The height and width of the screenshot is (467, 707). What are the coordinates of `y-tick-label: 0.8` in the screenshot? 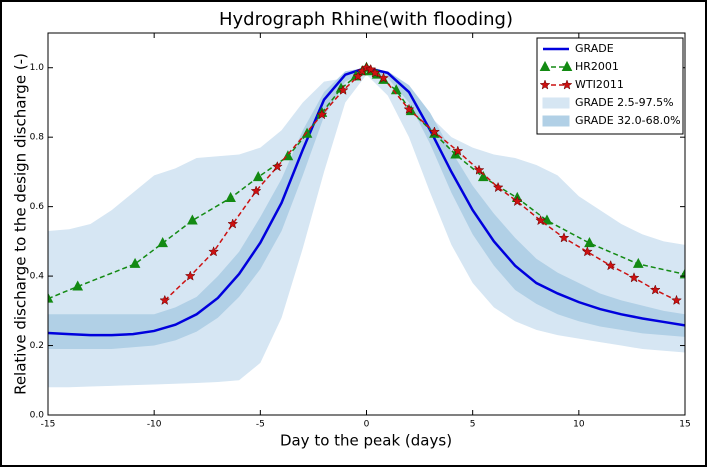 It's located at (37, 138).